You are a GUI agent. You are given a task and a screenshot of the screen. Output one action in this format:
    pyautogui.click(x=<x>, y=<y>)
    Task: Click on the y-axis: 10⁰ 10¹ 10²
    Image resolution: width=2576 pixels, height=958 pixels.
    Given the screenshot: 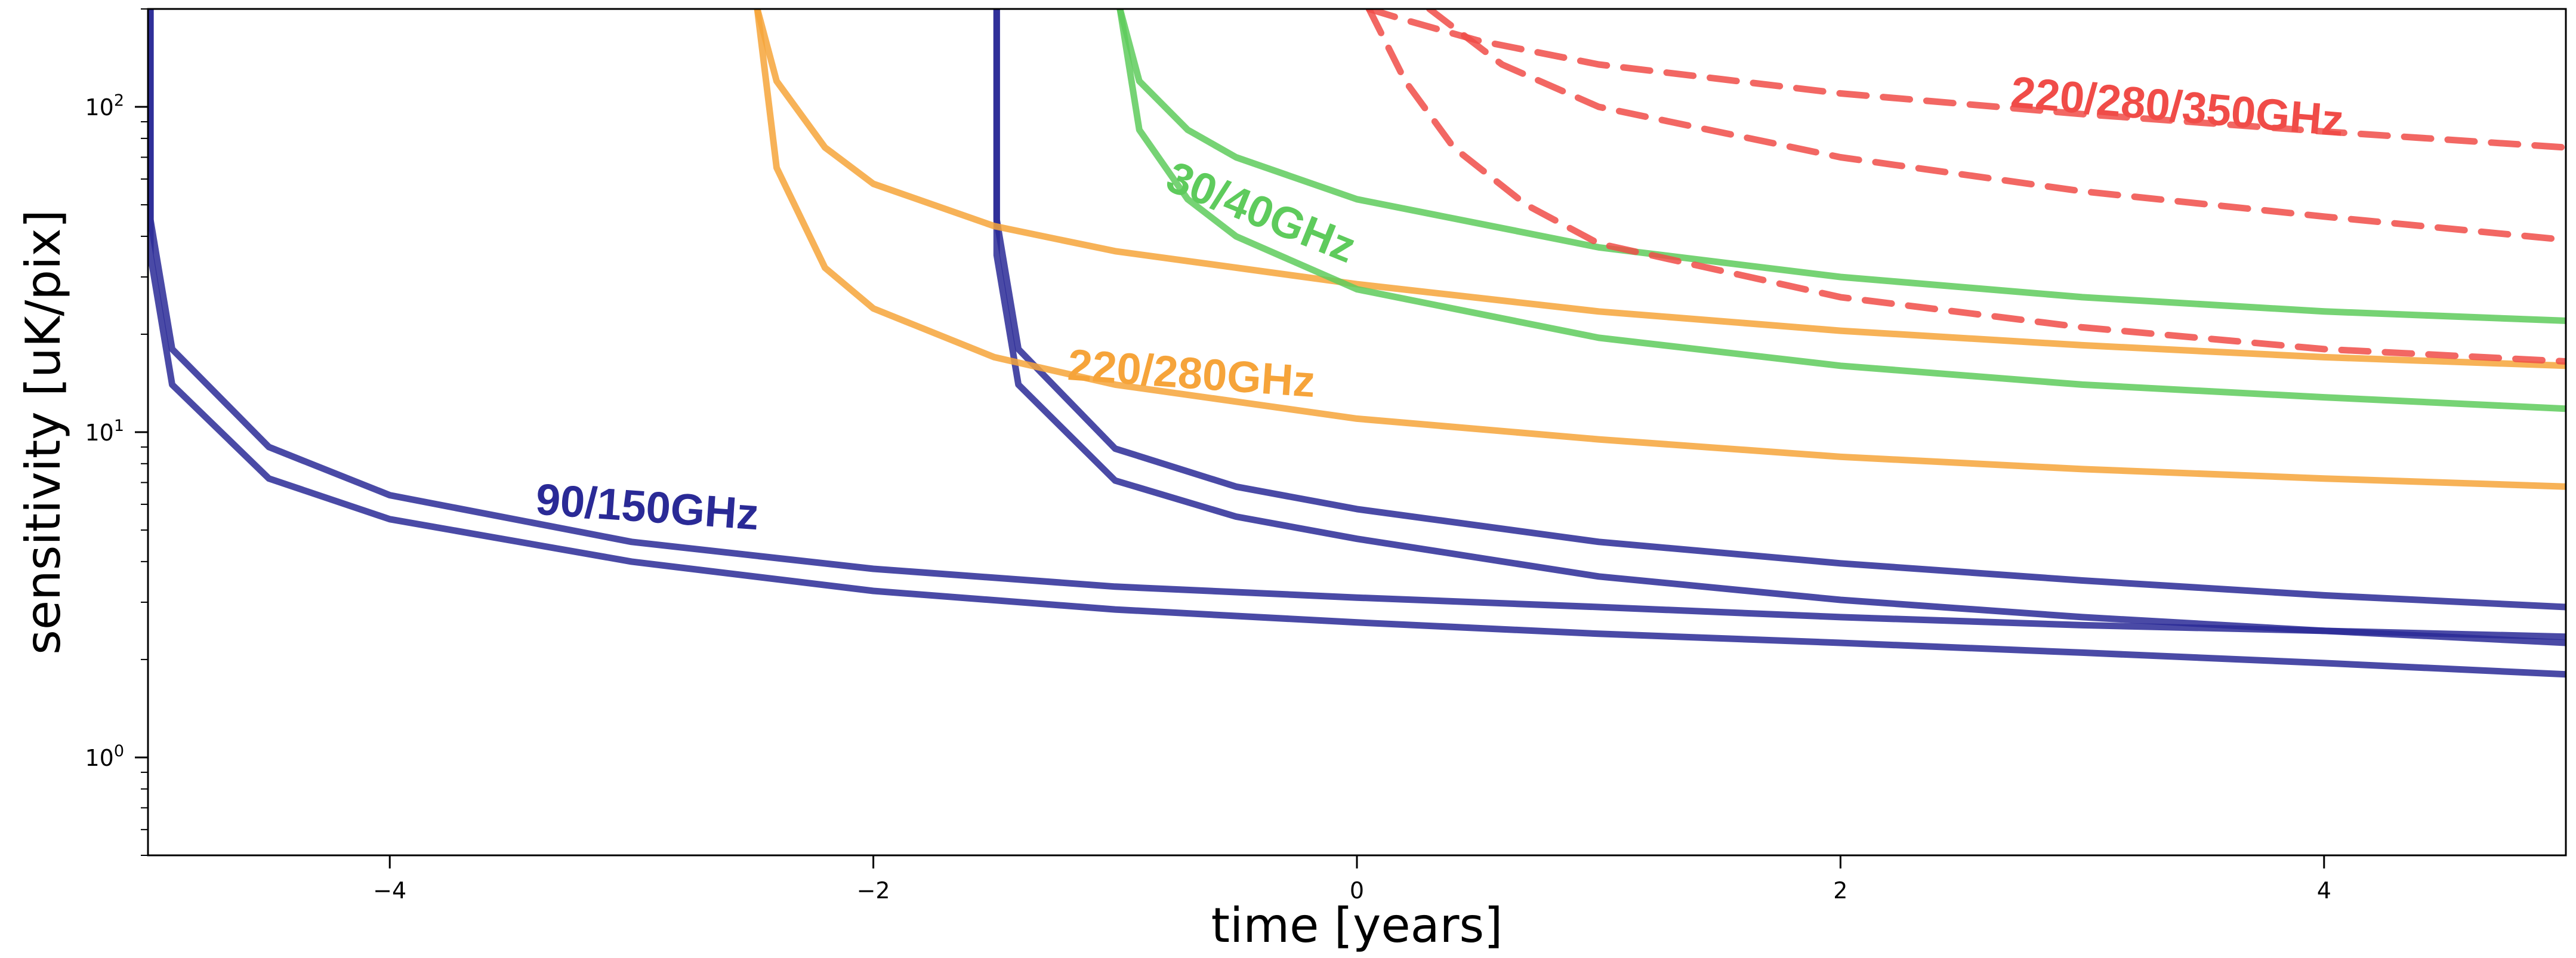 What is the action you would take?
    pyautogui.click(x=117, y=432)
    